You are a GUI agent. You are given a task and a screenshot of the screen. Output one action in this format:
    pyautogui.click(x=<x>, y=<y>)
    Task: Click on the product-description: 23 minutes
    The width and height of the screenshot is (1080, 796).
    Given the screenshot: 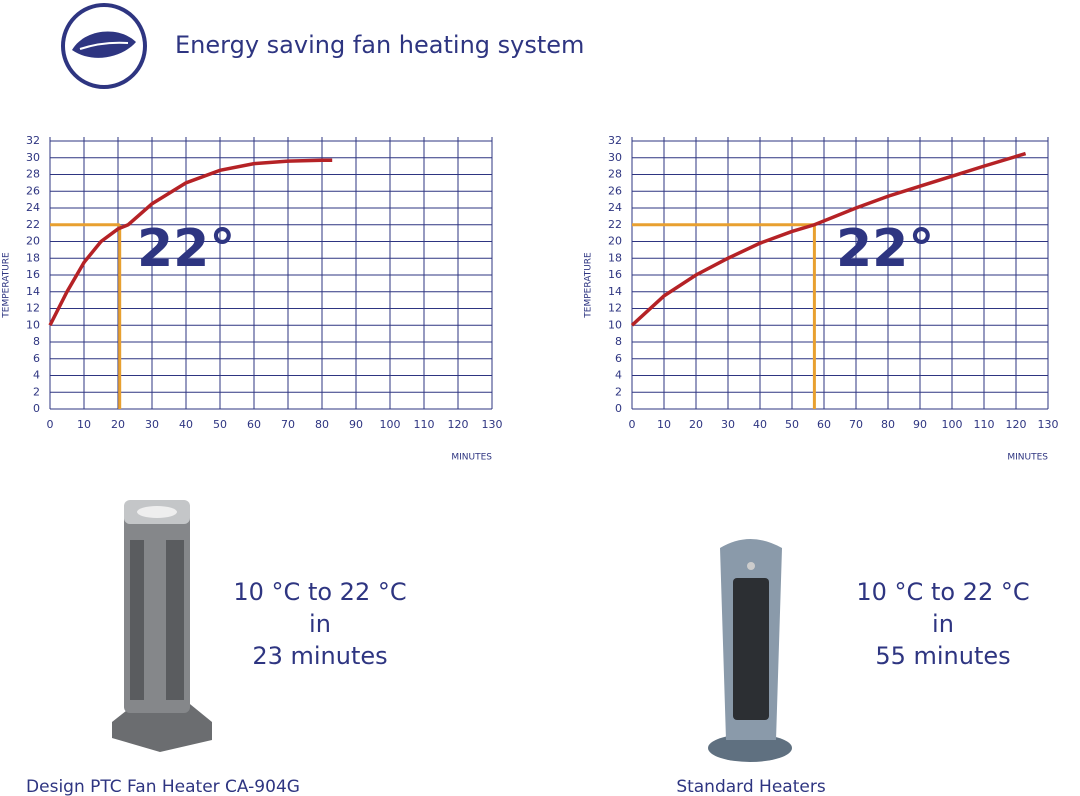 What is the action you would take?
    pyautogui.click(x=319, y=656)
    